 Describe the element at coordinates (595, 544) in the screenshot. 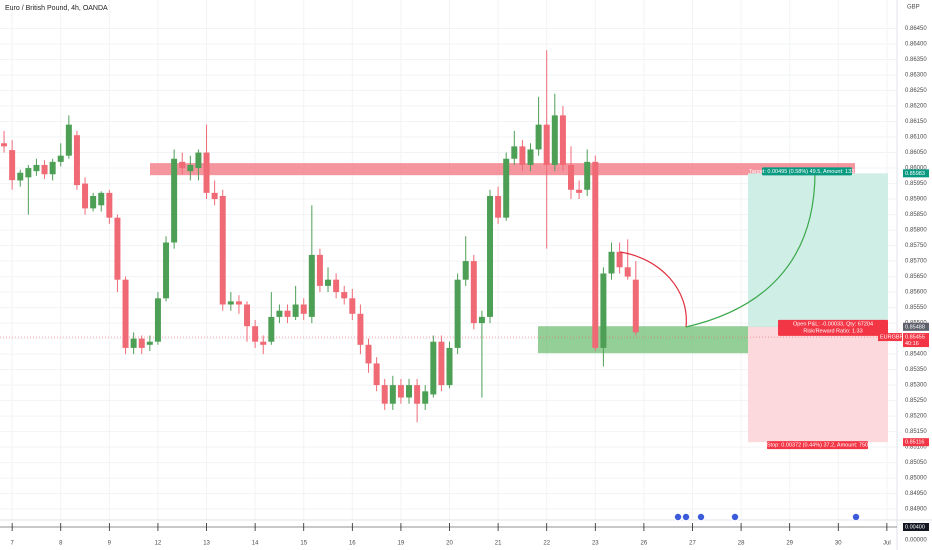

I see `x-tick-label: 23` at that location.